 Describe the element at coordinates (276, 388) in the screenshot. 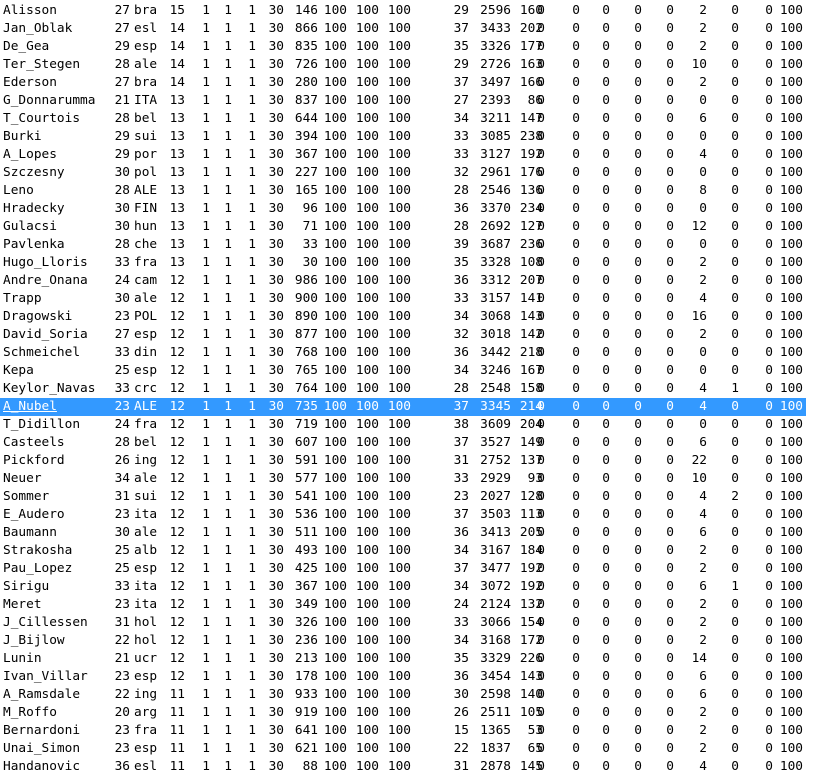

I see `col-8: 30` at that location.